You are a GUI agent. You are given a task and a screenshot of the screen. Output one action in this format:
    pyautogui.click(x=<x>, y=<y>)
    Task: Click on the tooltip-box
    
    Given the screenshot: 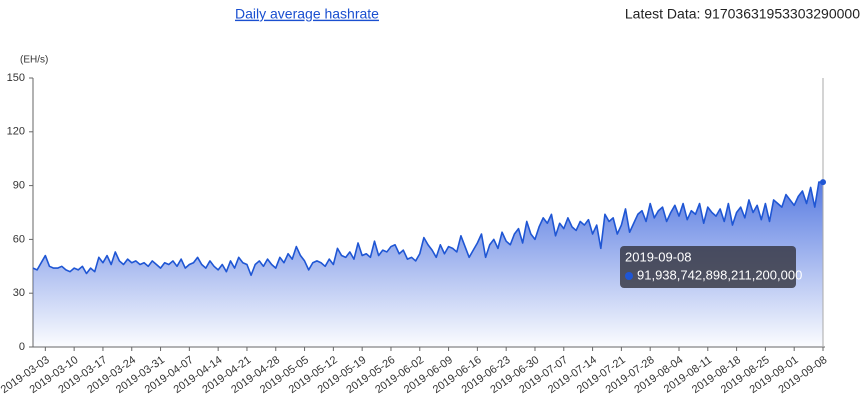 What is the action you would take?
    pyautogui.click(x=708, y=267)
    